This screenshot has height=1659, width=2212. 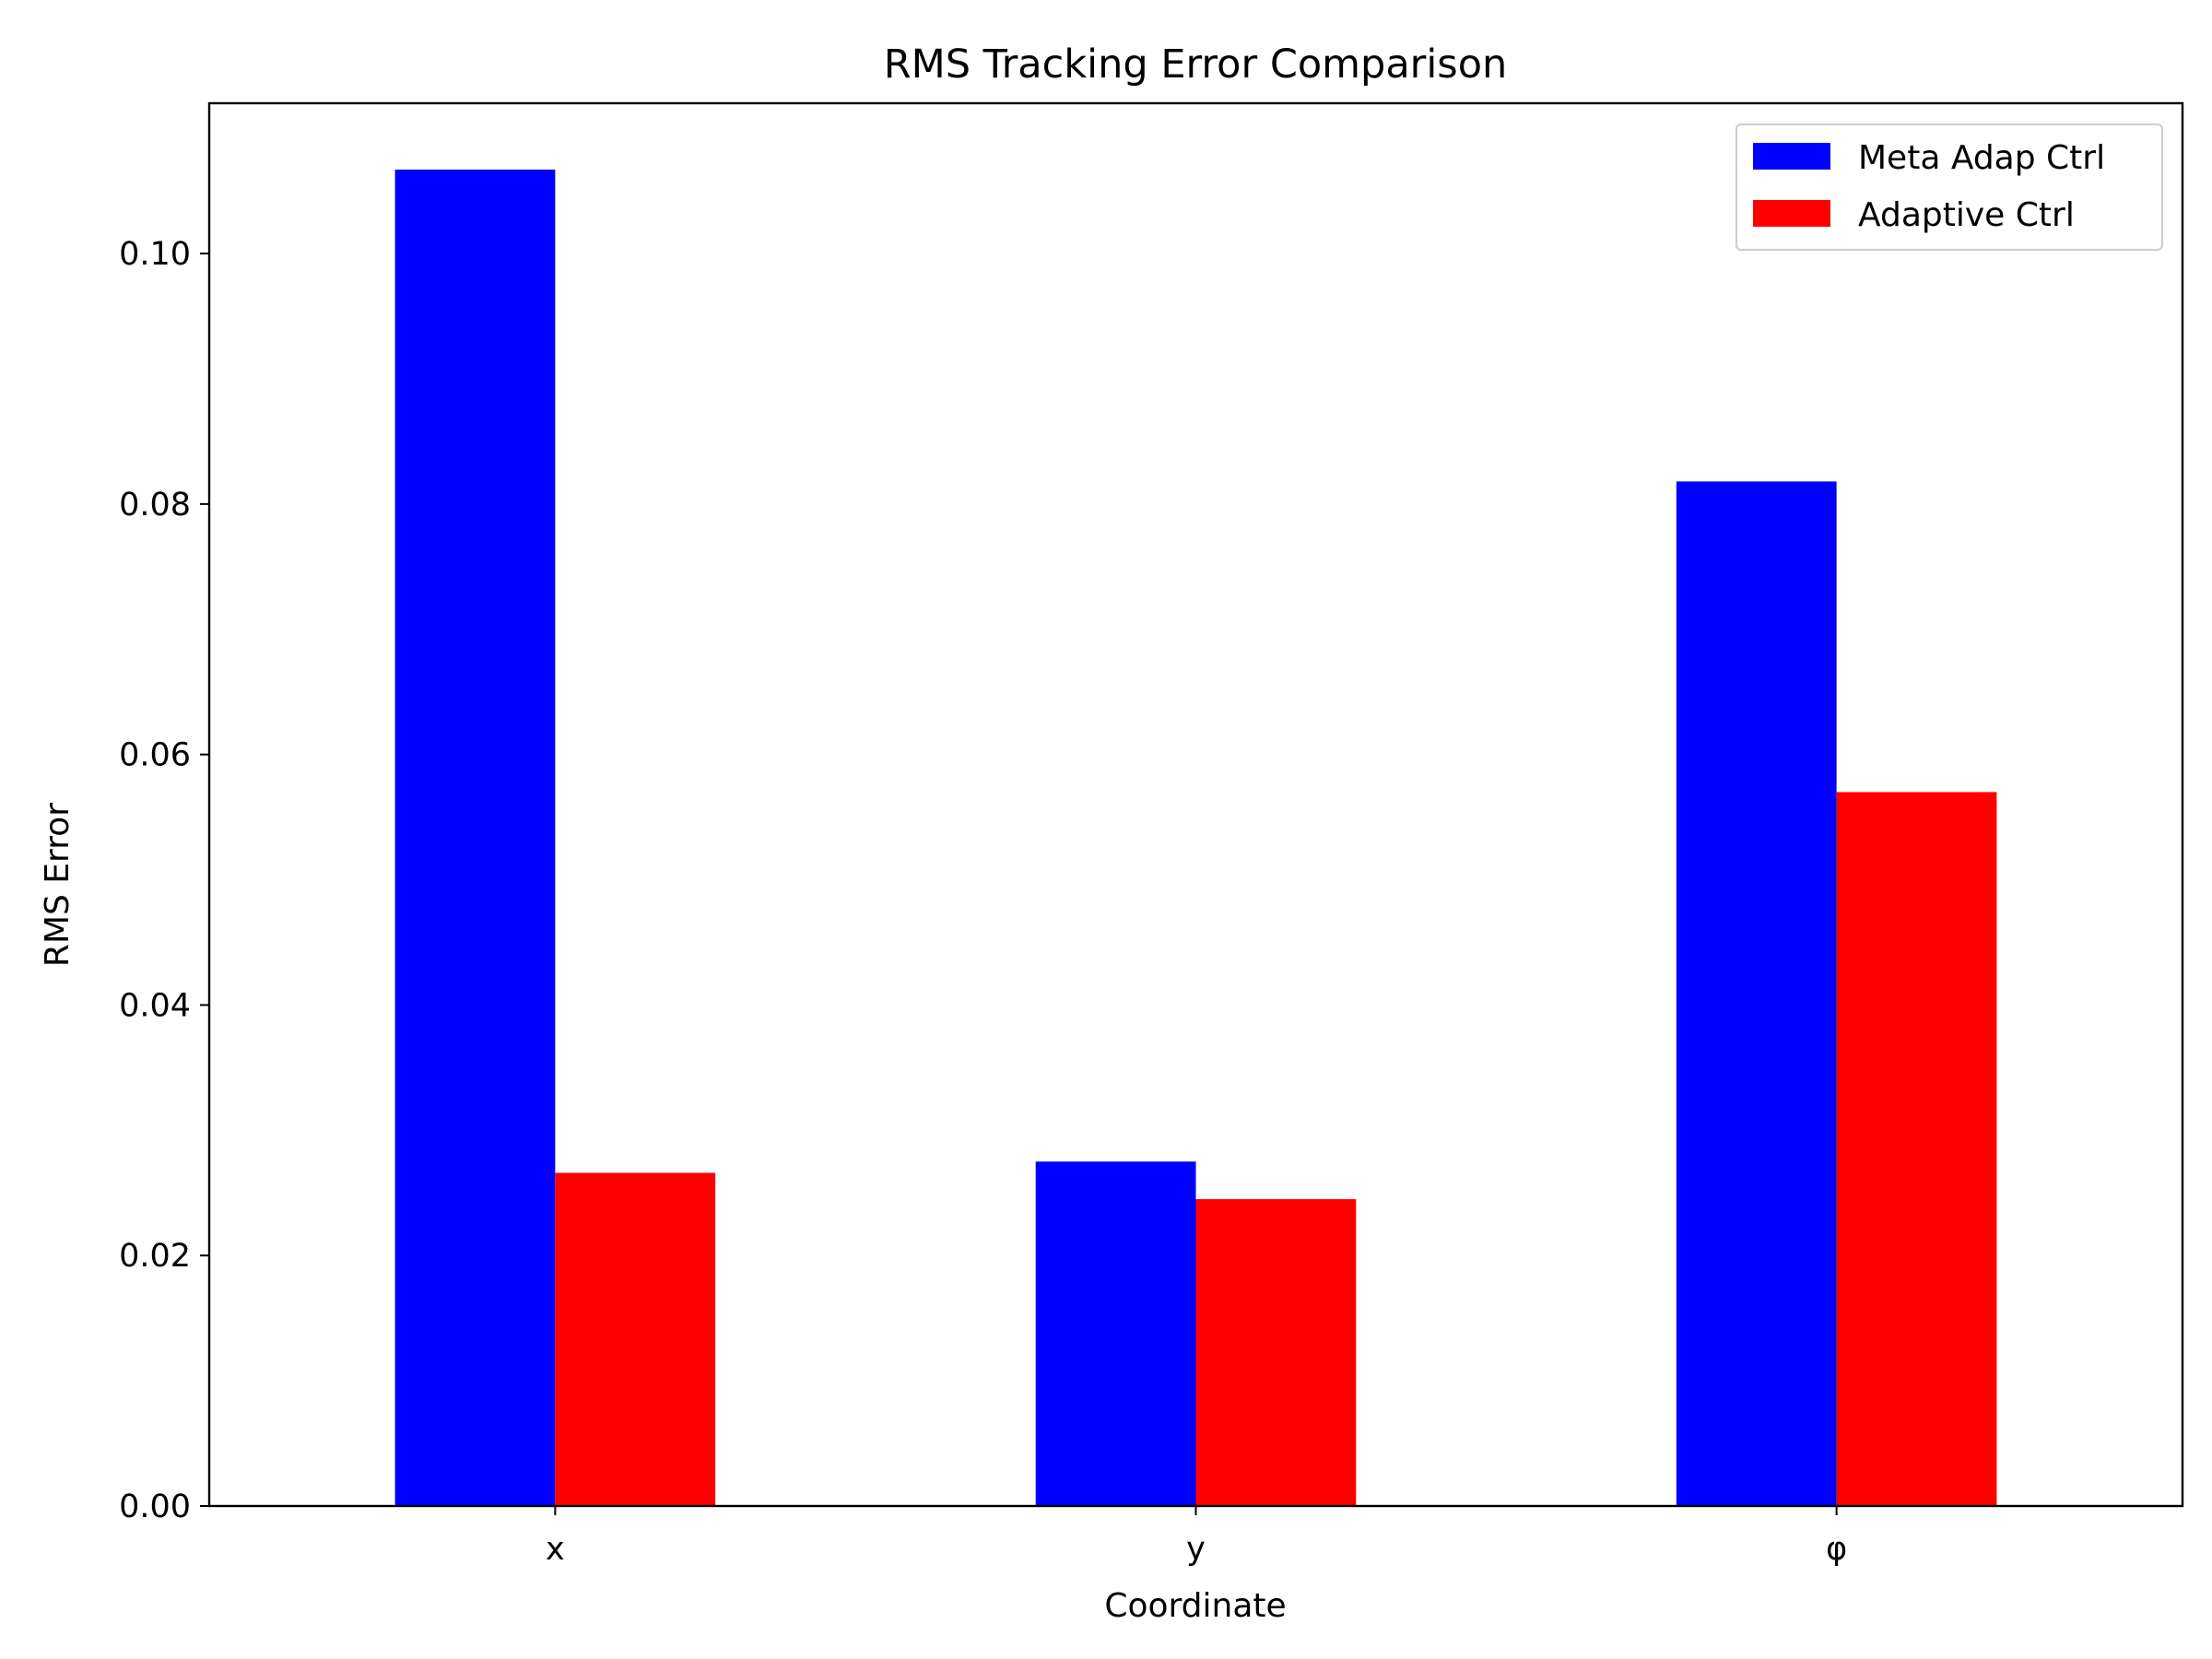 I want to click on y-tick-label: 0.00, so click(x=155, y=1506).